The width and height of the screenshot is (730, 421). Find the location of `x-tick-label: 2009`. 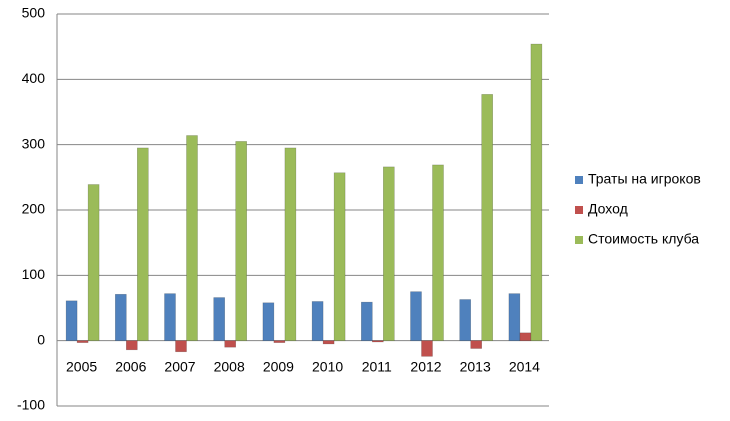

x-tick-label: 2009 is located at coordinates (278, 366).